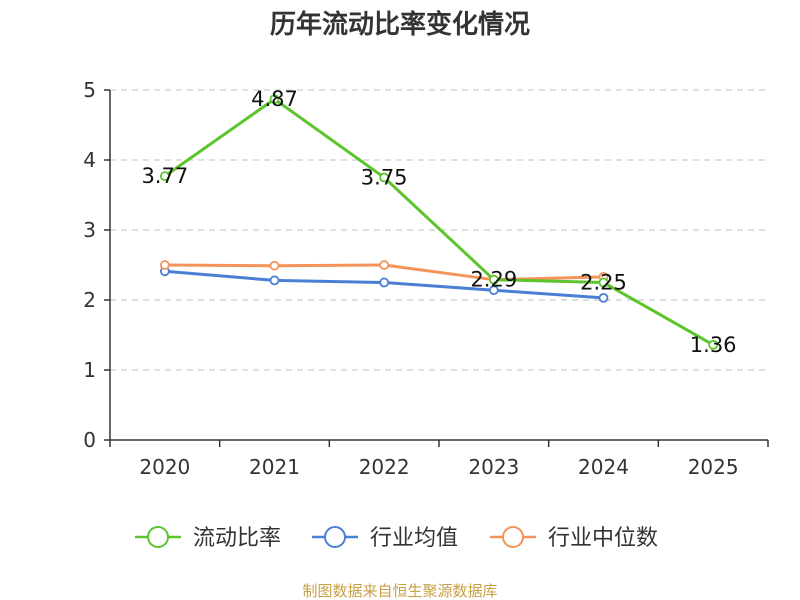 This screenshot has width=800, height=600. I want to click on y-tick-label: 2, so click(89, 300).